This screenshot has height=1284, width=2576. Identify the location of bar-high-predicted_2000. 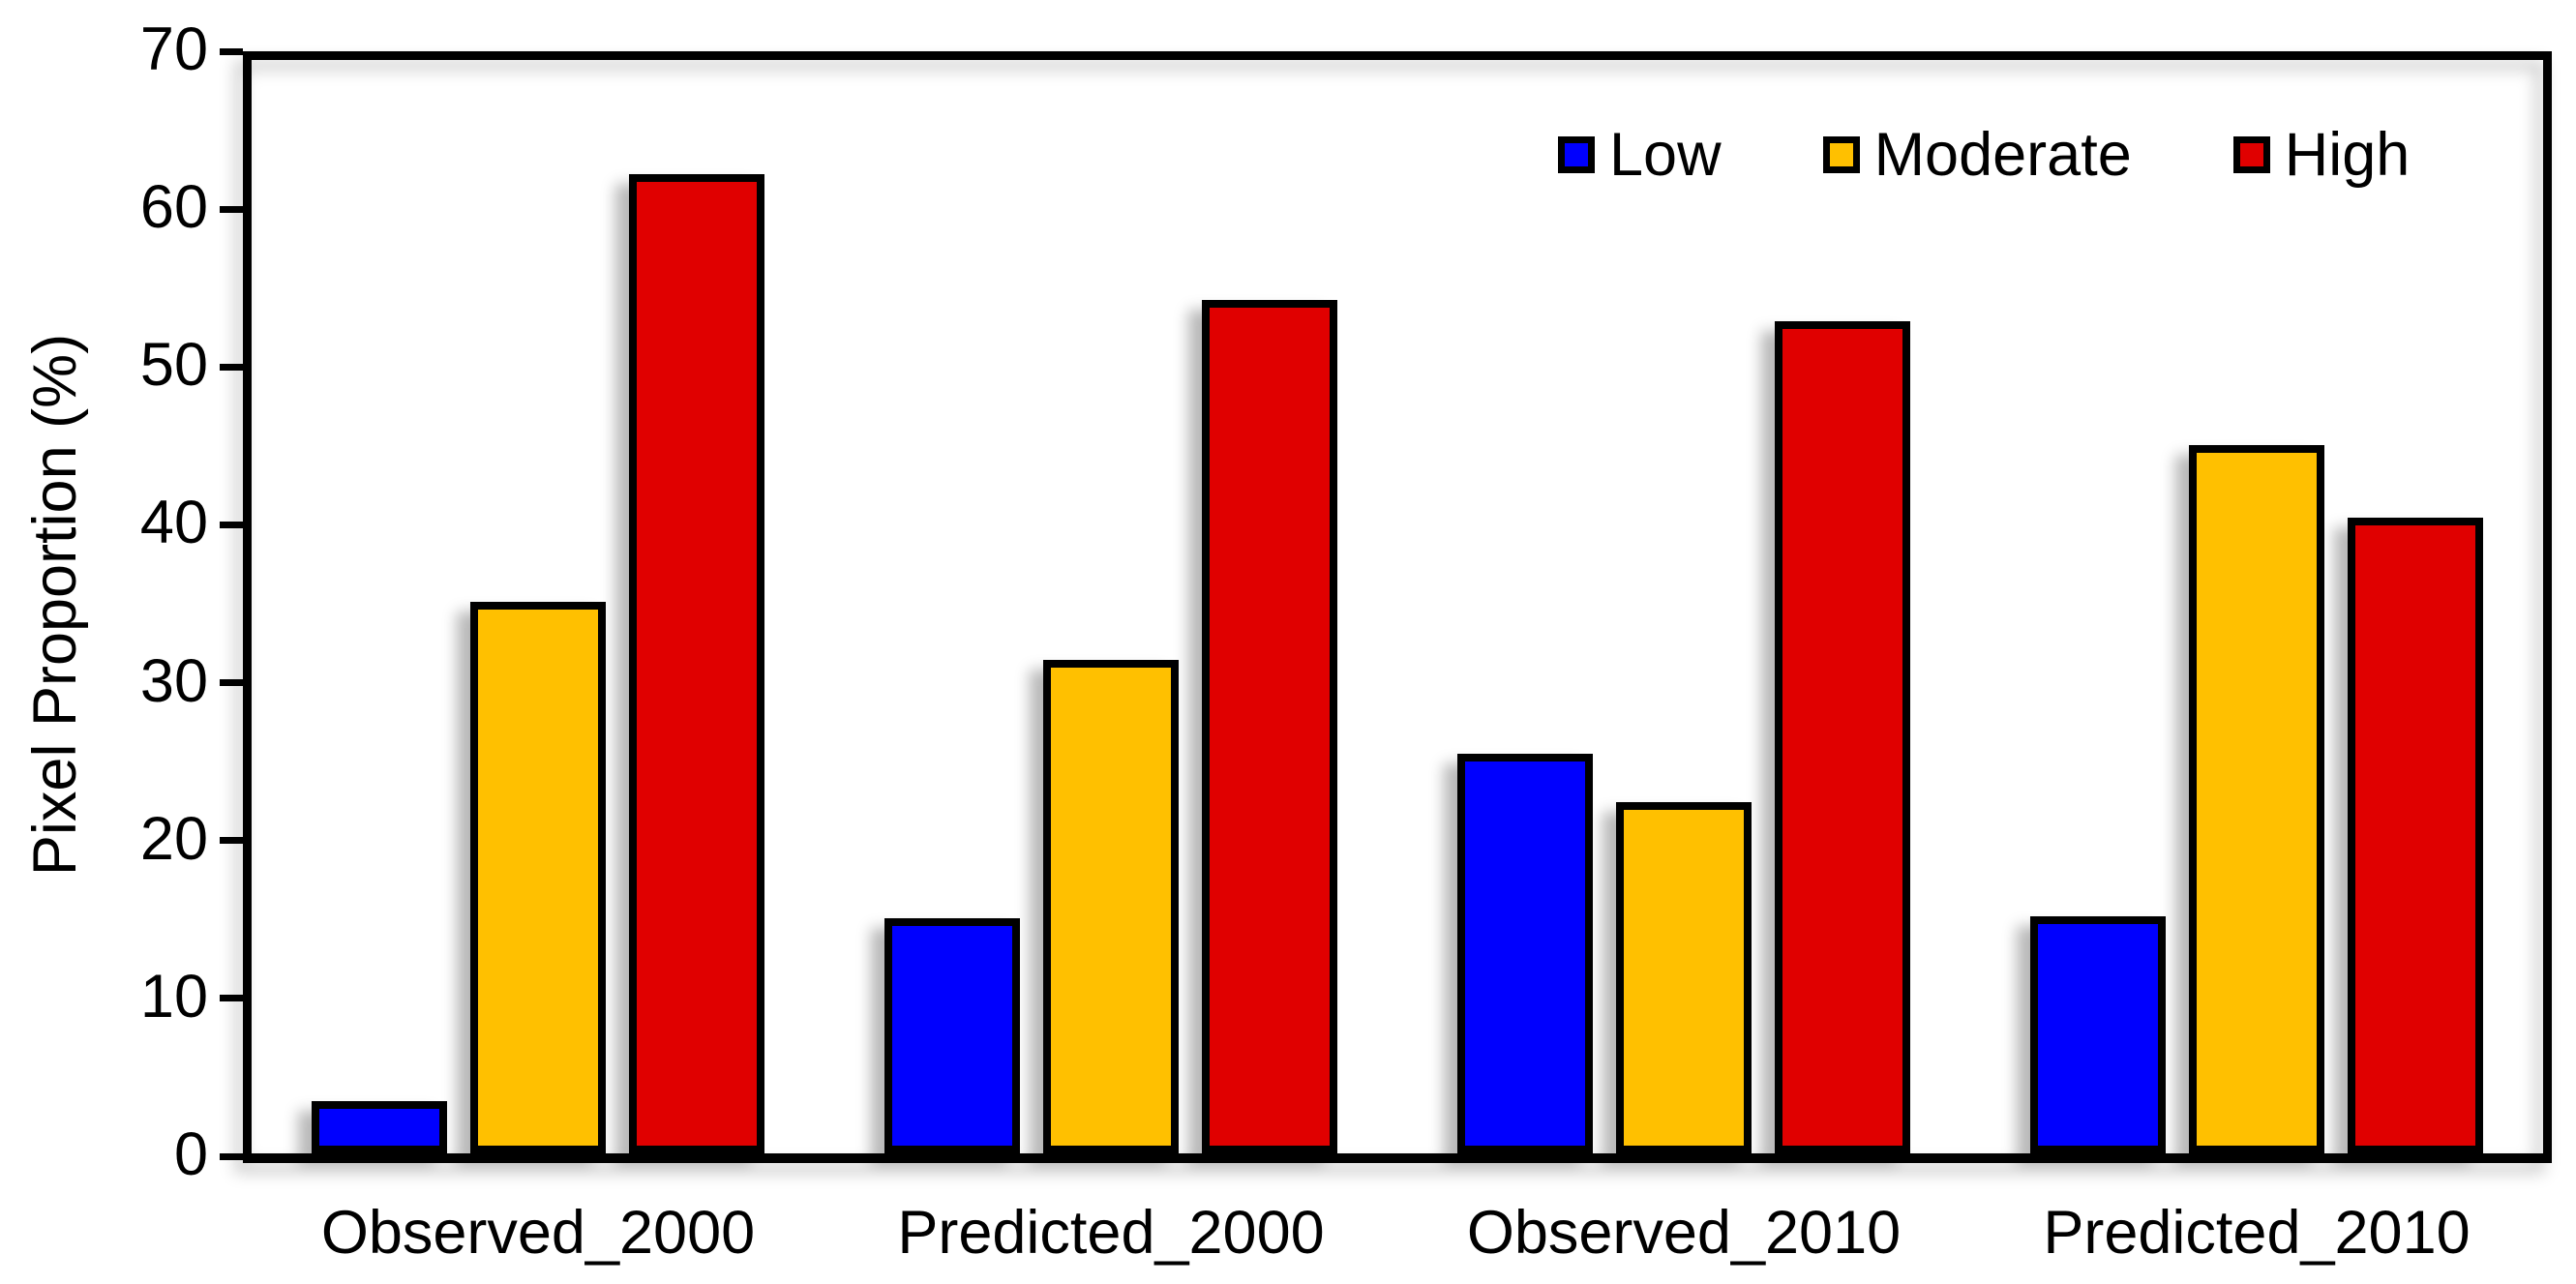
(1269, 726).